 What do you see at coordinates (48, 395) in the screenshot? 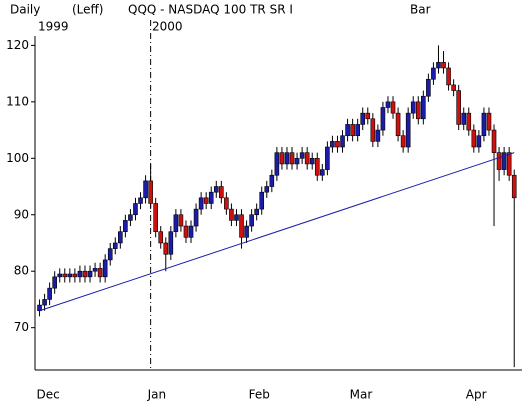
I see `x-tick-label: Dec` at bounding box center [48, 395].